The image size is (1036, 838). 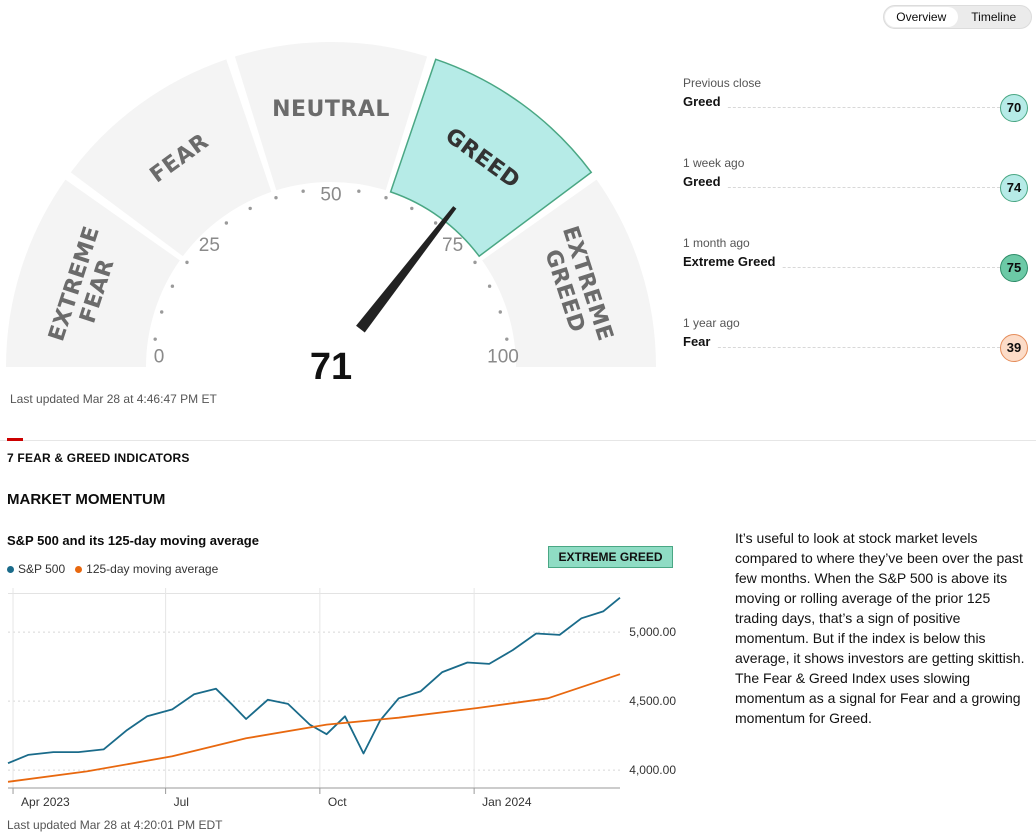 What do you see at coordinates (86, 499) in the screenshot?
I see `indicator-title: MARKET MOMENTUM` at bounding box center [86, 499].